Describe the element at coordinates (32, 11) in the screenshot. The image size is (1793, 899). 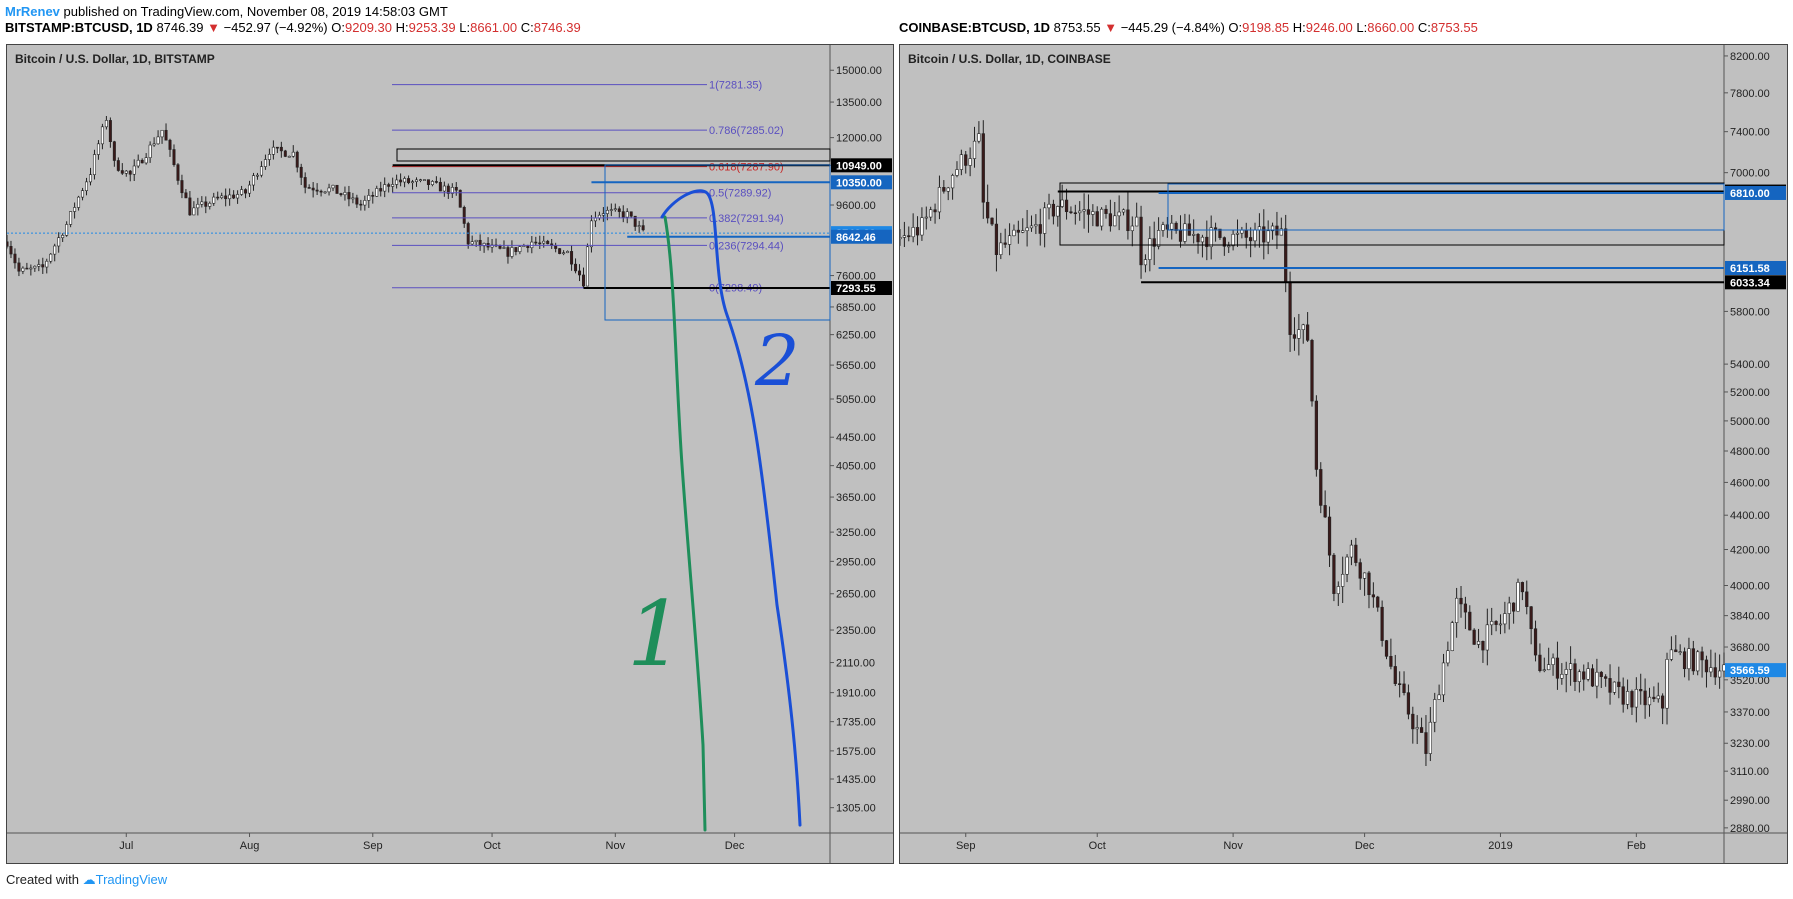
I see `author-name: MrRenev` at that location.